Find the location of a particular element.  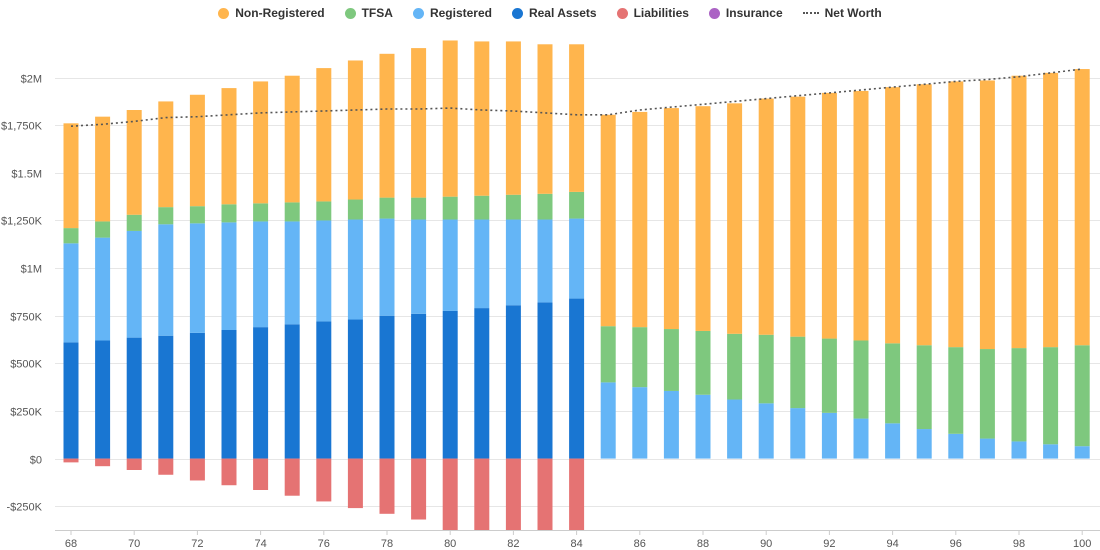

legend-item-tfsa: TFSA is located at coordinates (368, 13).